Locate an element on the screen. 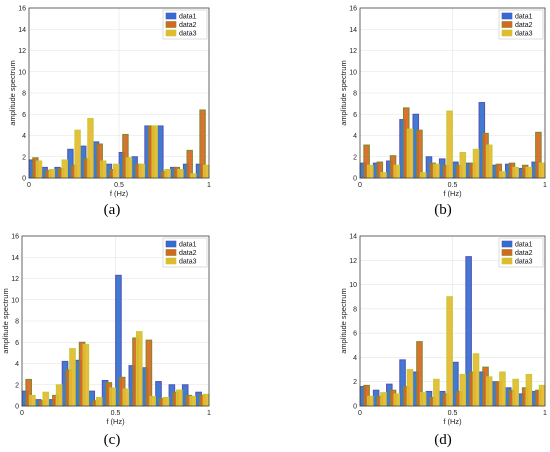 This screenshot has height=452, width=550. panel-caption-b: (b) is located at coordinates (443, 210).